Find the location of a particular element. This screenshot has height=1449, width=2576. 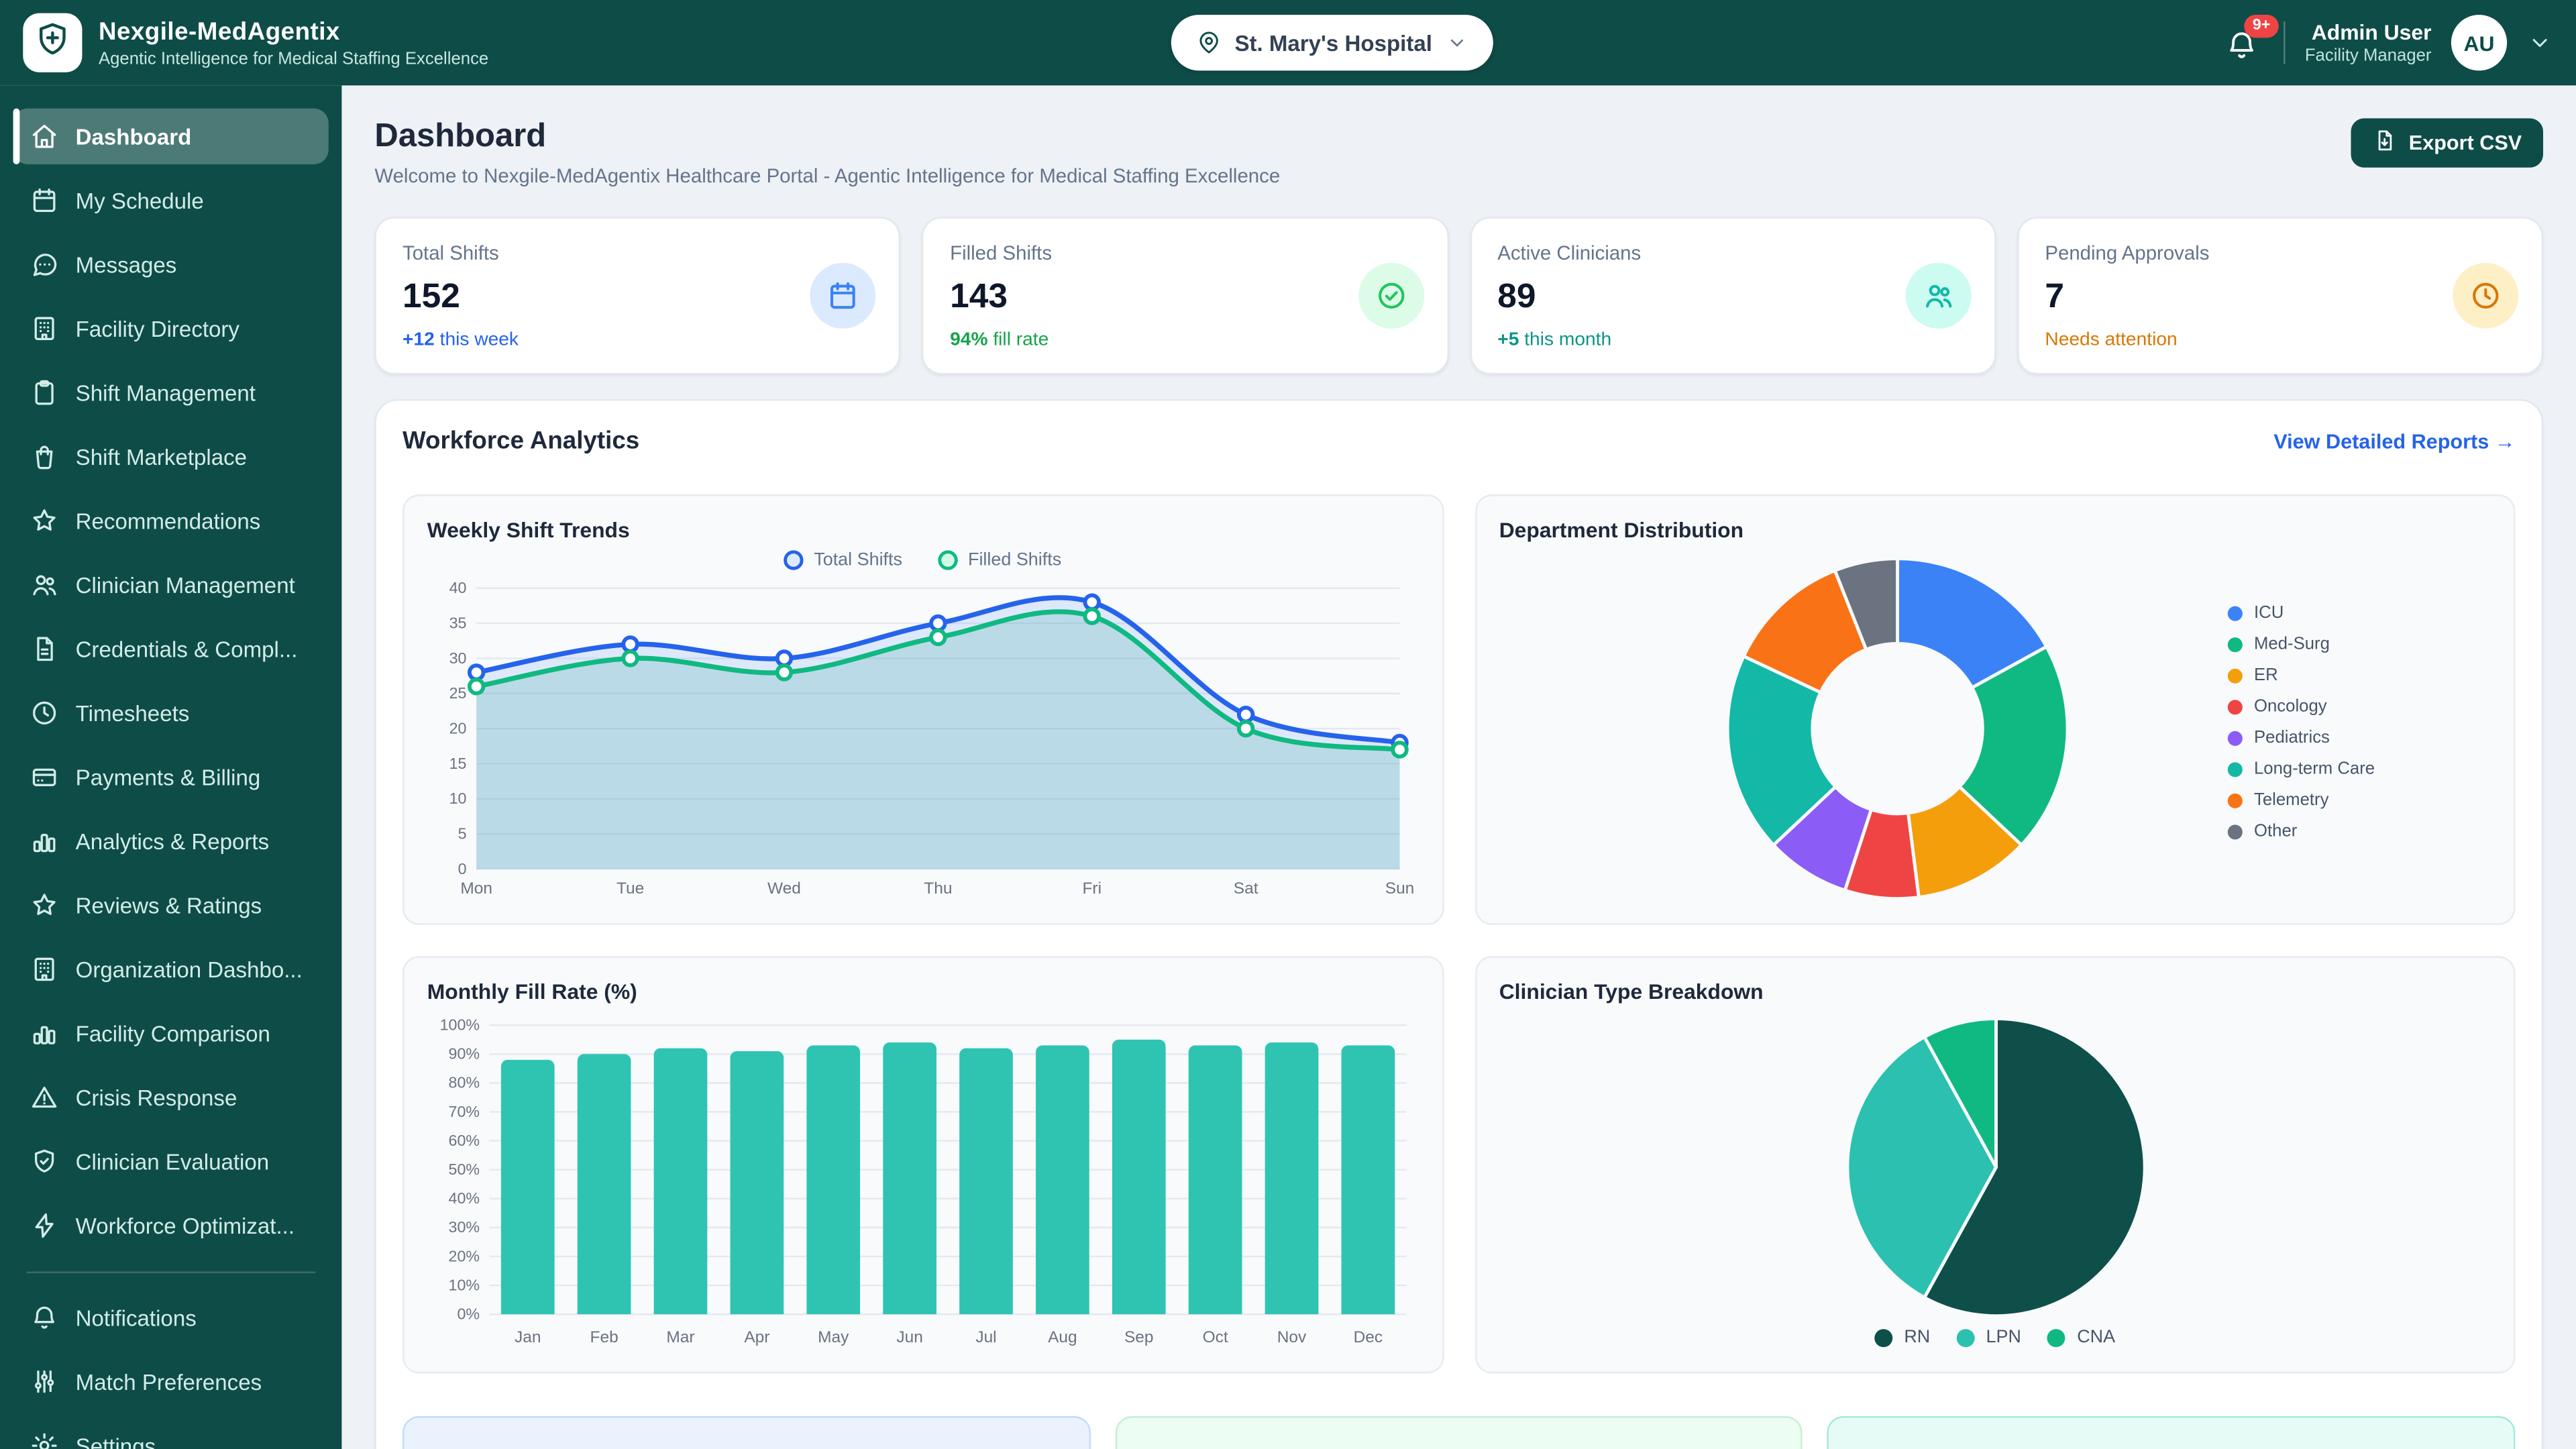

svg-text: 40% is located at coordinates (464, 1198).